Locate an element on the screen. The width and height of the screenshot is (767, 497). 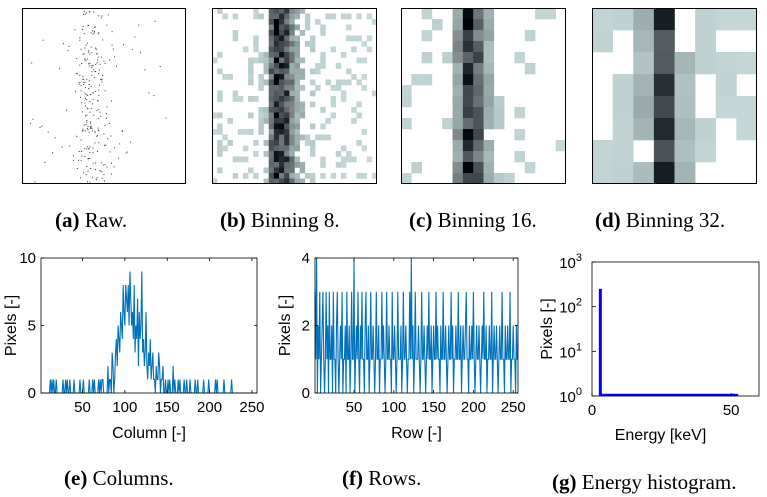
bin8-cells is located at coordinates (294, 96).